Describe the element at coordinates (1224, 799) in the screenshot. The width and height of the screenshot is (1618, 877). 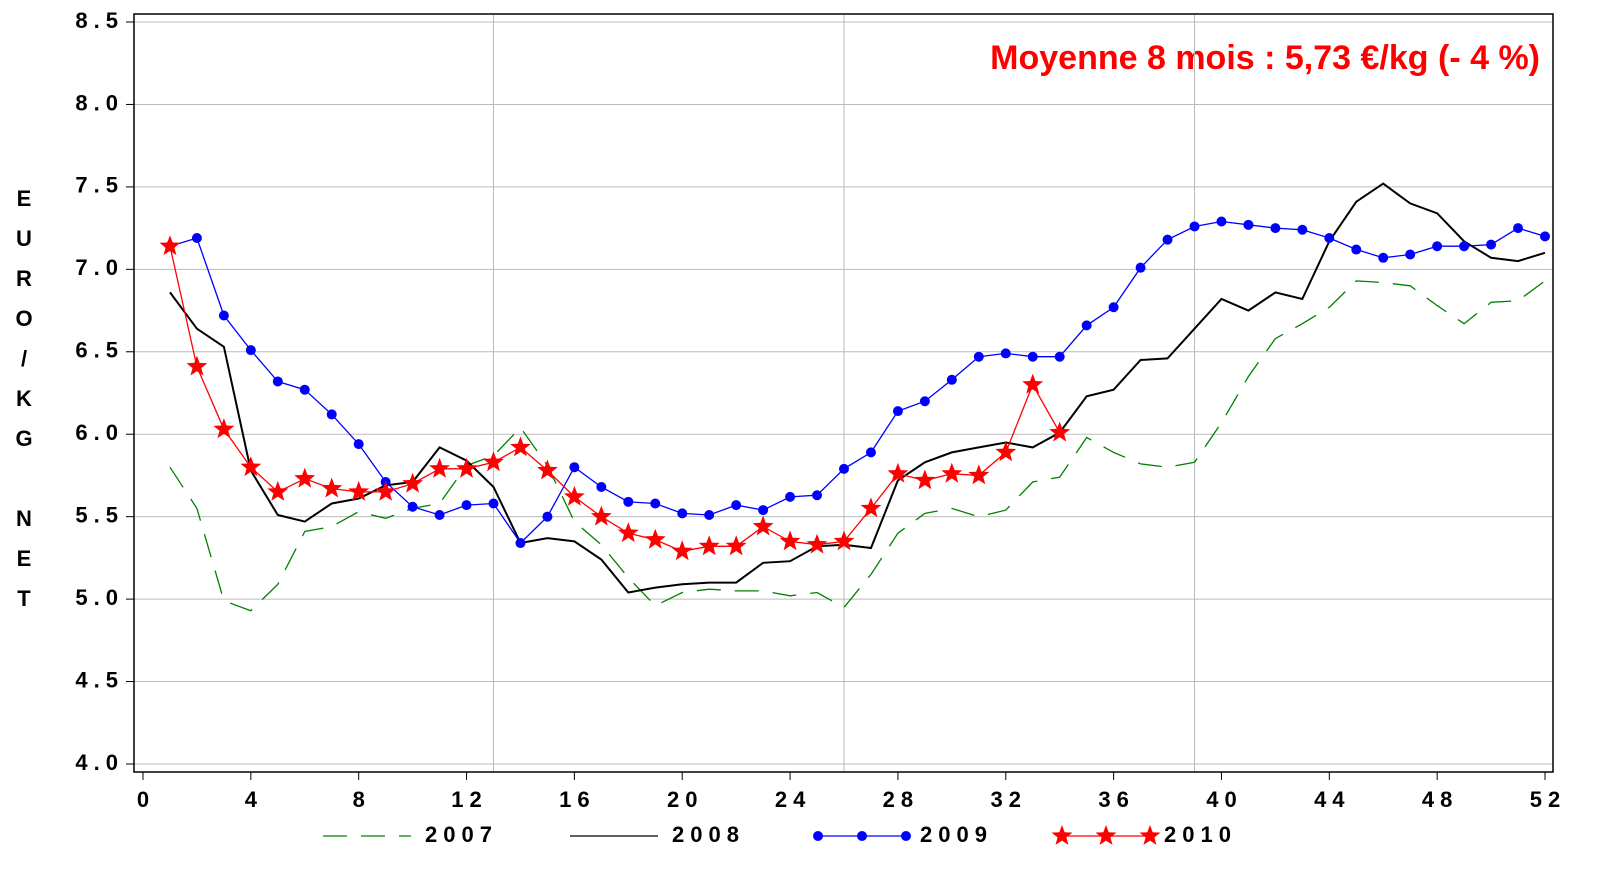
I see `x-tick-label: 40` at that location.